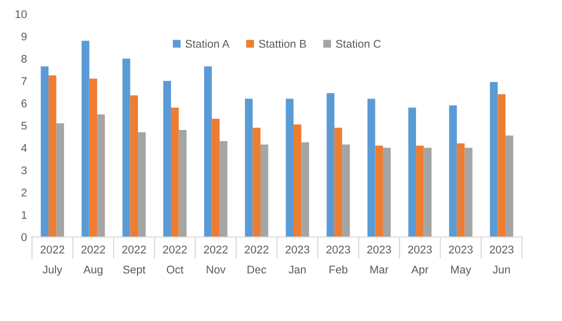 The height and width of the screenshot is (321, 562). What do you see at coordinates (24, 81) in the screenshot?
I see `y-tick-label: 7` at bounding box center [24, 81].